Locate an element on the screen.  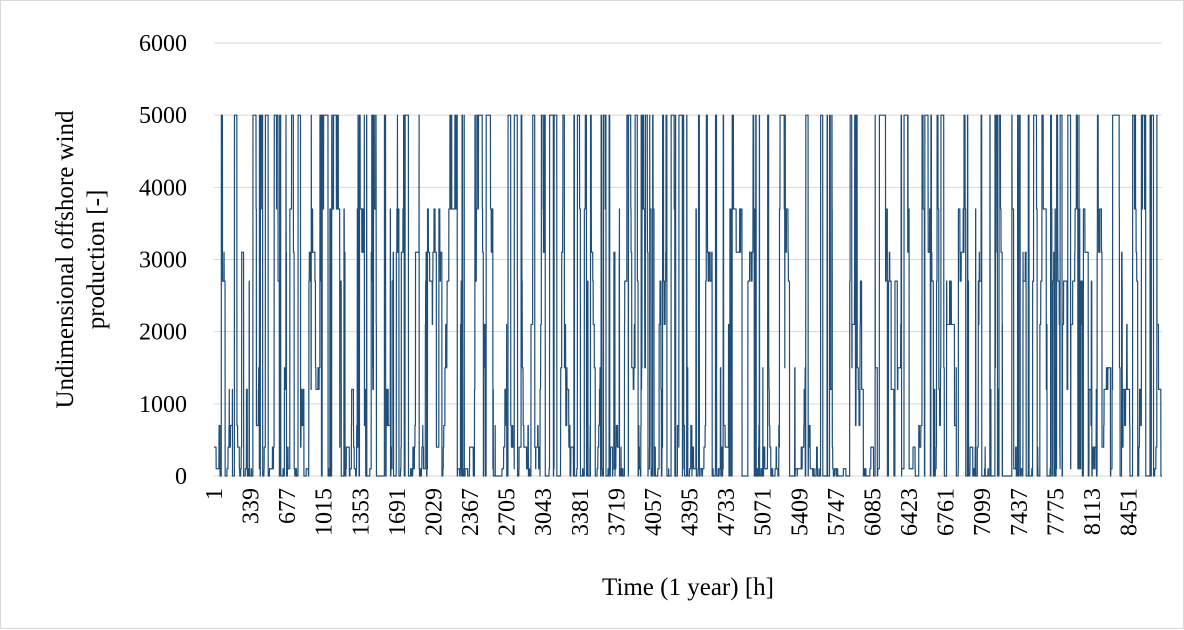
x-tick-label: 5409 is located at coordinates (800, 512).